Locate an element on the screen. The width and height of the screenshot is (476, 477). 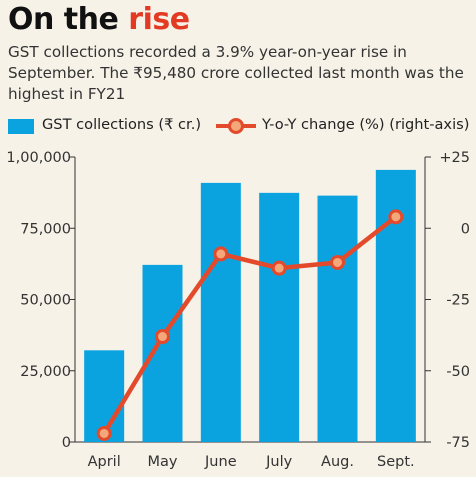
page-title: On the rise is located at coordinates (99, 19).